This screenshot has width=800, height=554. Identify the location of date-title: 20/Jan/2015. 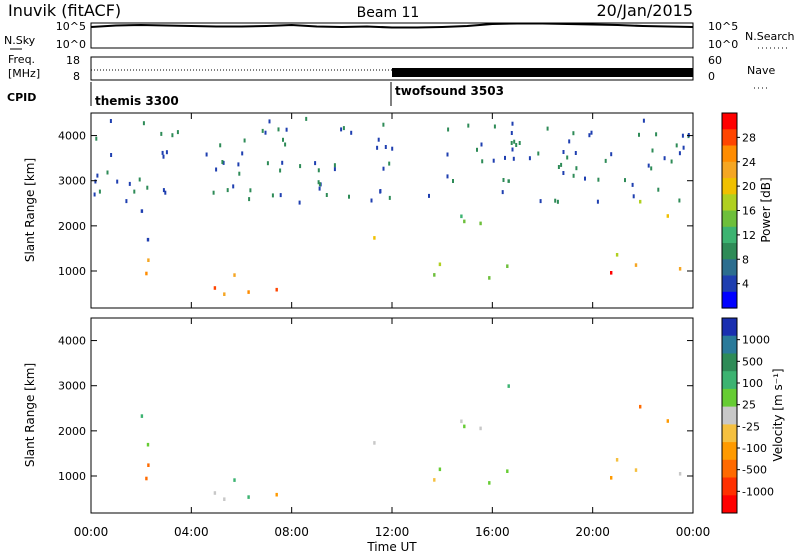
(644, 10).